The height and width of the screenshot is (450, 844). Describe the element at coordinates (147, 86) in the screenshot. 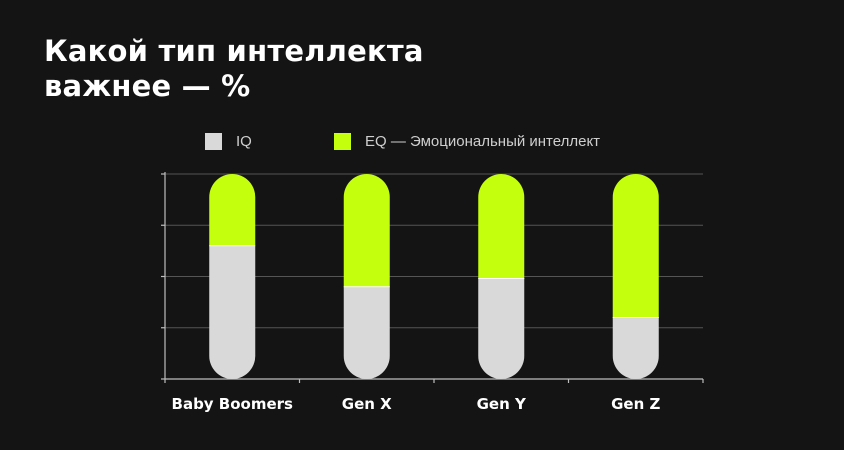

I see `chart-title-line-2: важнее — %` at that location.